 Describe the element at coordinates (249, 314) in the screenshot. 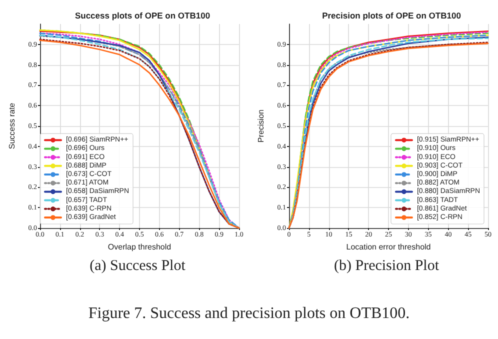

I see `caption: Figure 7. Success and precision plots on OTB100.` at that location.